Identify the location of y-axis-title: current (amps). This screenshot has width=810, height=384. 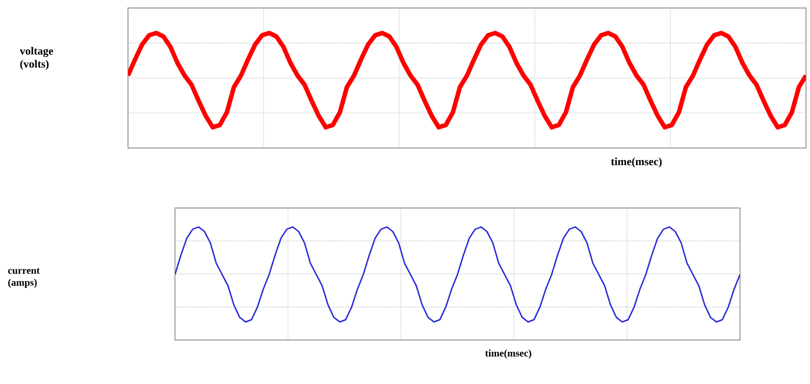
(24, 278).